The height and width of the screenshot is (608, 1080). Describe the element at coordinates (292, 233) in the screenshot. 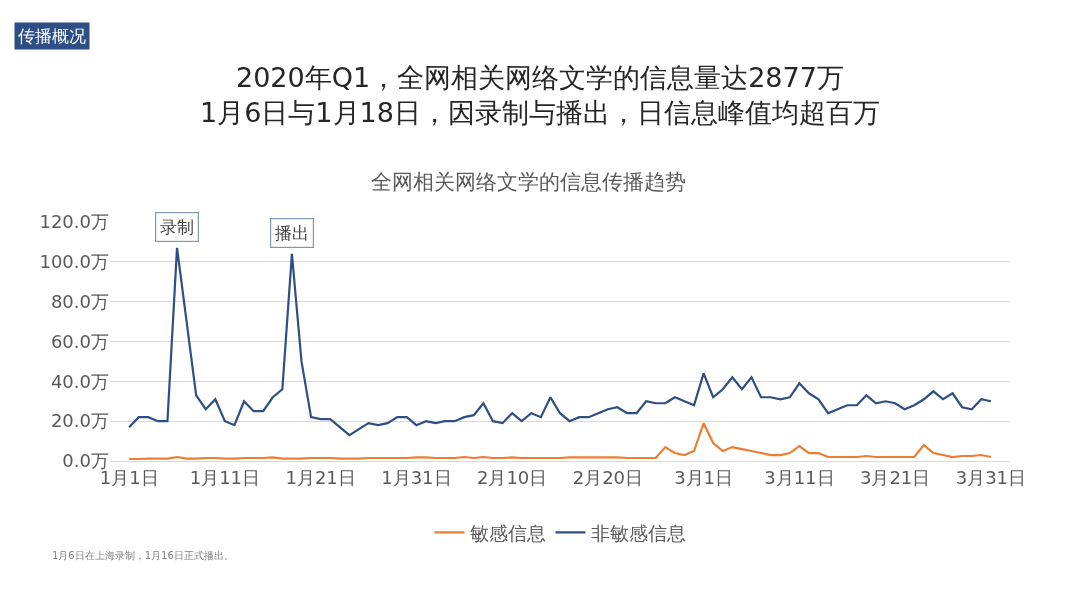

I see `annotation: 播出` at that location.